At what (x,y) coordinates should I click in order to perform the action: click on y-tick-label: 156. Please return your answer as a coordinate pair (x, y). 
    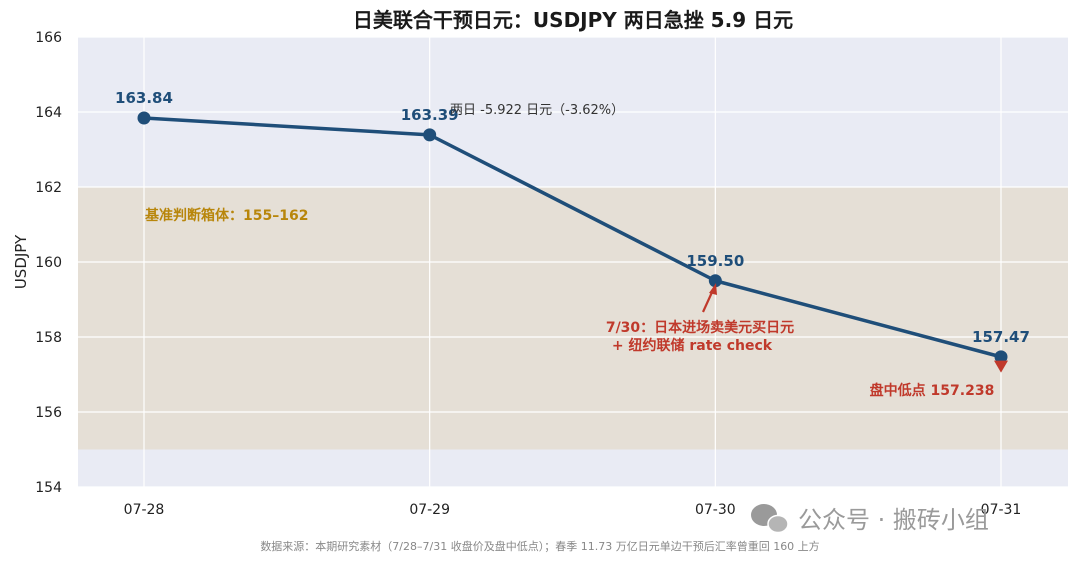
    Looking at the image, I should click on (48, 413).